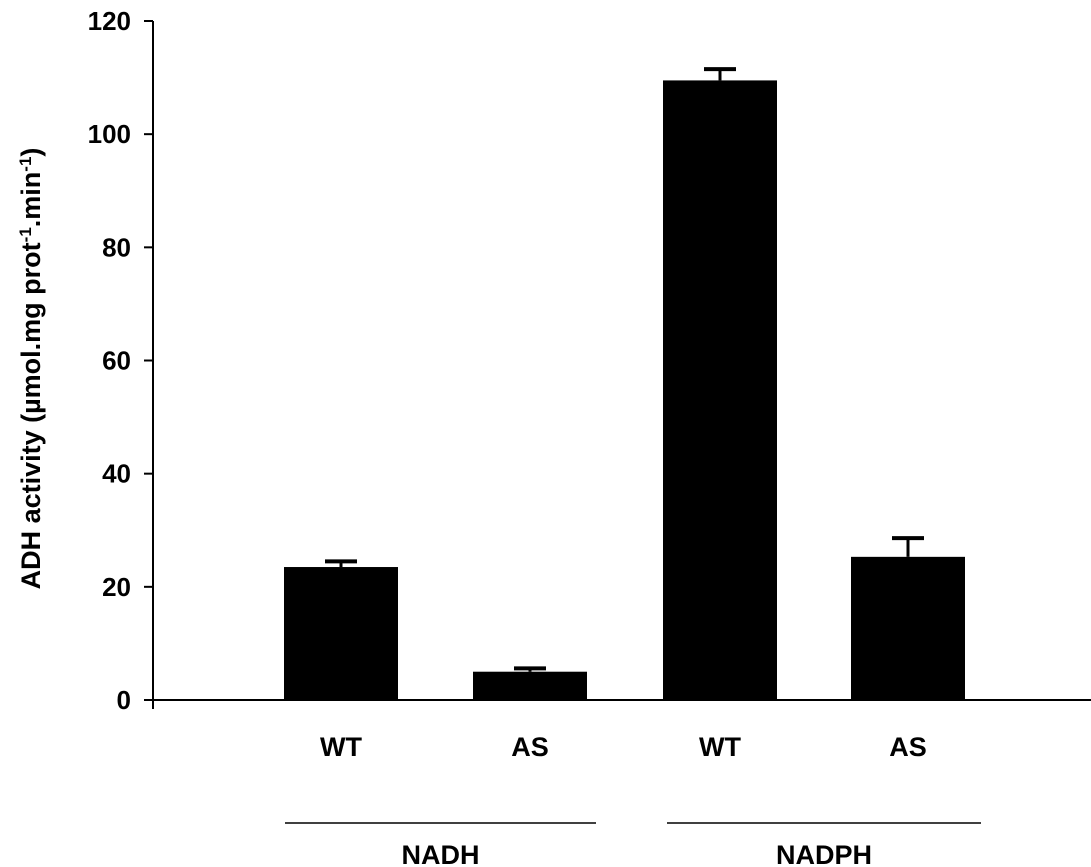 Image resolution: width=1091 pixels, height=867 pixels. I want to click on y-ticks: 0 20 40 60 80 100 120, so click(120, 360).